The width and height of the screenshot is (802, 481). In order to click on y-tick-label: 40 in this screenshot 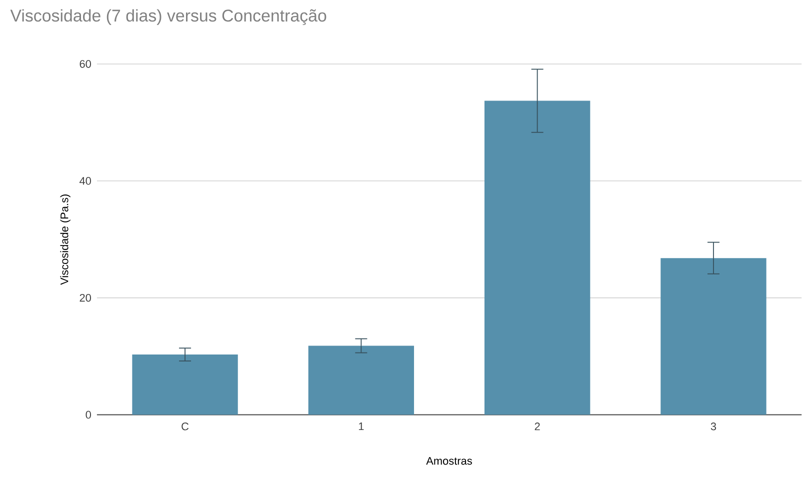, I will do `click(85, 181)`.